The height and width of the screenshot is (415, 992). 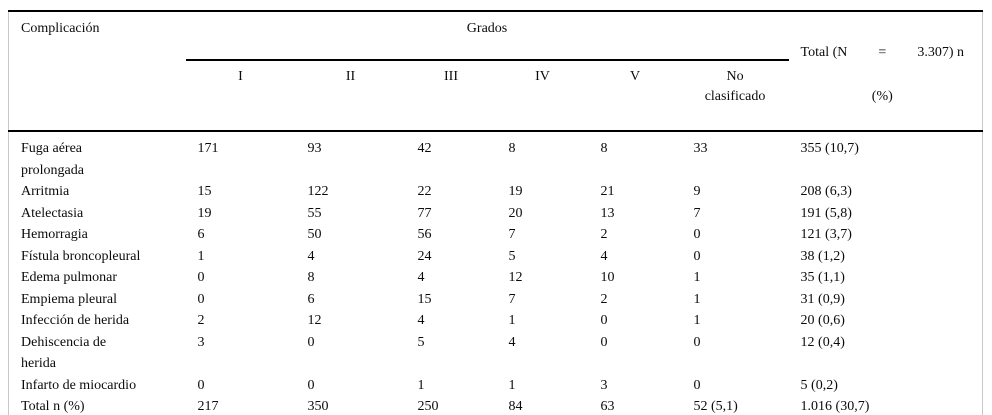 What do you see at coordinates (314, 148) in the screenshot?
I see `grade-value-cell: 93` at bounding box center [314, 148].